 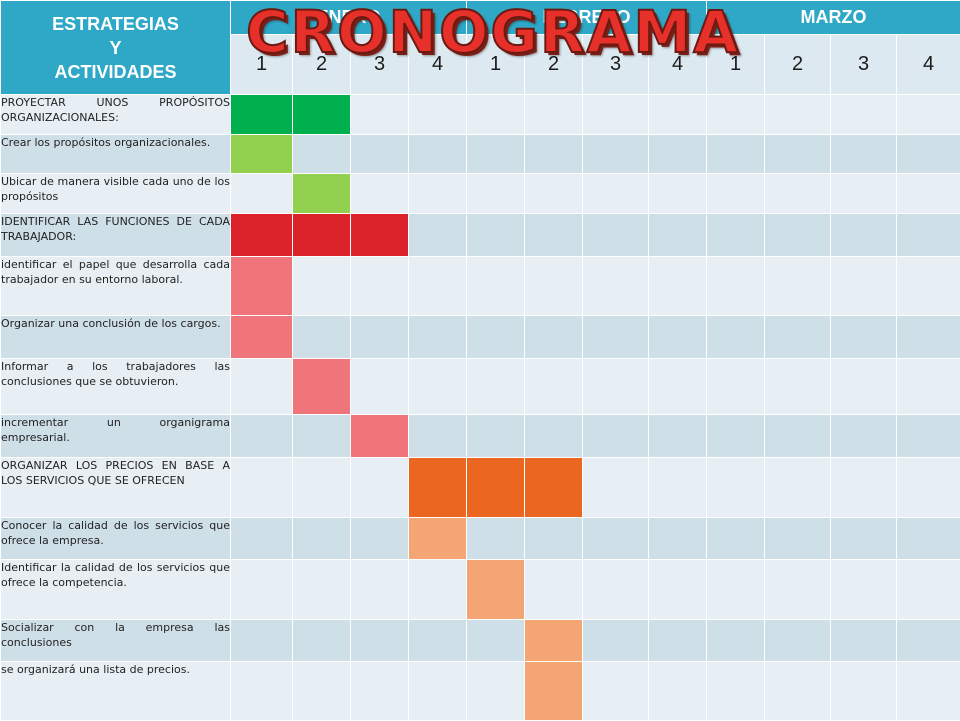 What do you see at coordinates (928, 65) in the screenshot?
I see `week-header: 4` at bounding box center [928, 65].